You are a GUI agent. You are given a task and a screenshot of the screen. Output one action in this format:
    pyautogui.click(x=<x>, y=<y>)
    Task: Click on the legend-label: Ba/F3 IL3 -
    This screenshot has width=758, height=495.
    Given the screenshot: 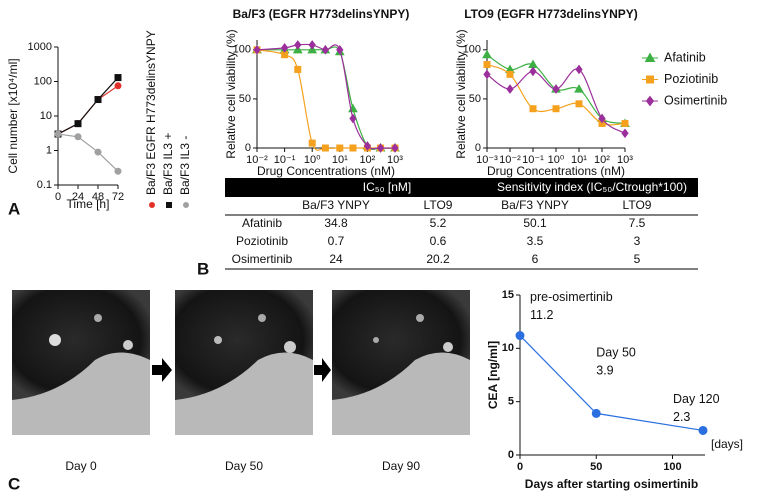 What is the action you would take?
    pyautogui.click(x=185, y=165)
    